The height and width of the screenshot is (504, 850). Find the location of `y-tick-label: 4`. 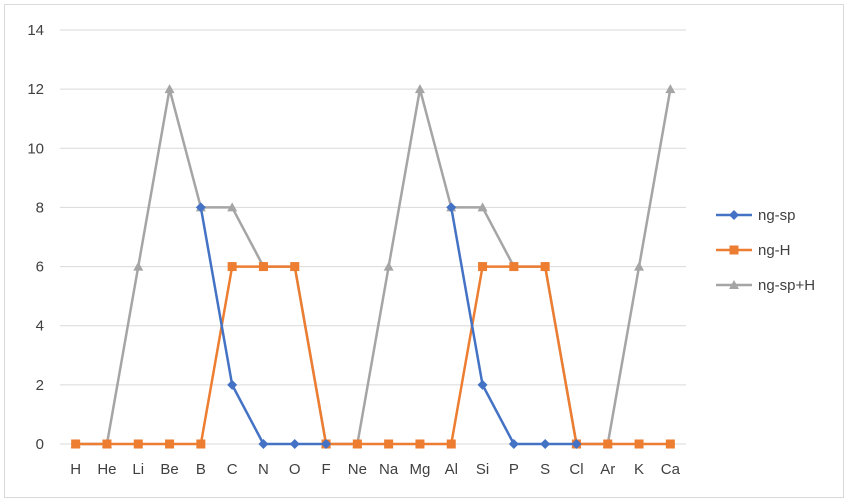

y-tick-label: 4 is located at coordinates (40, 326).